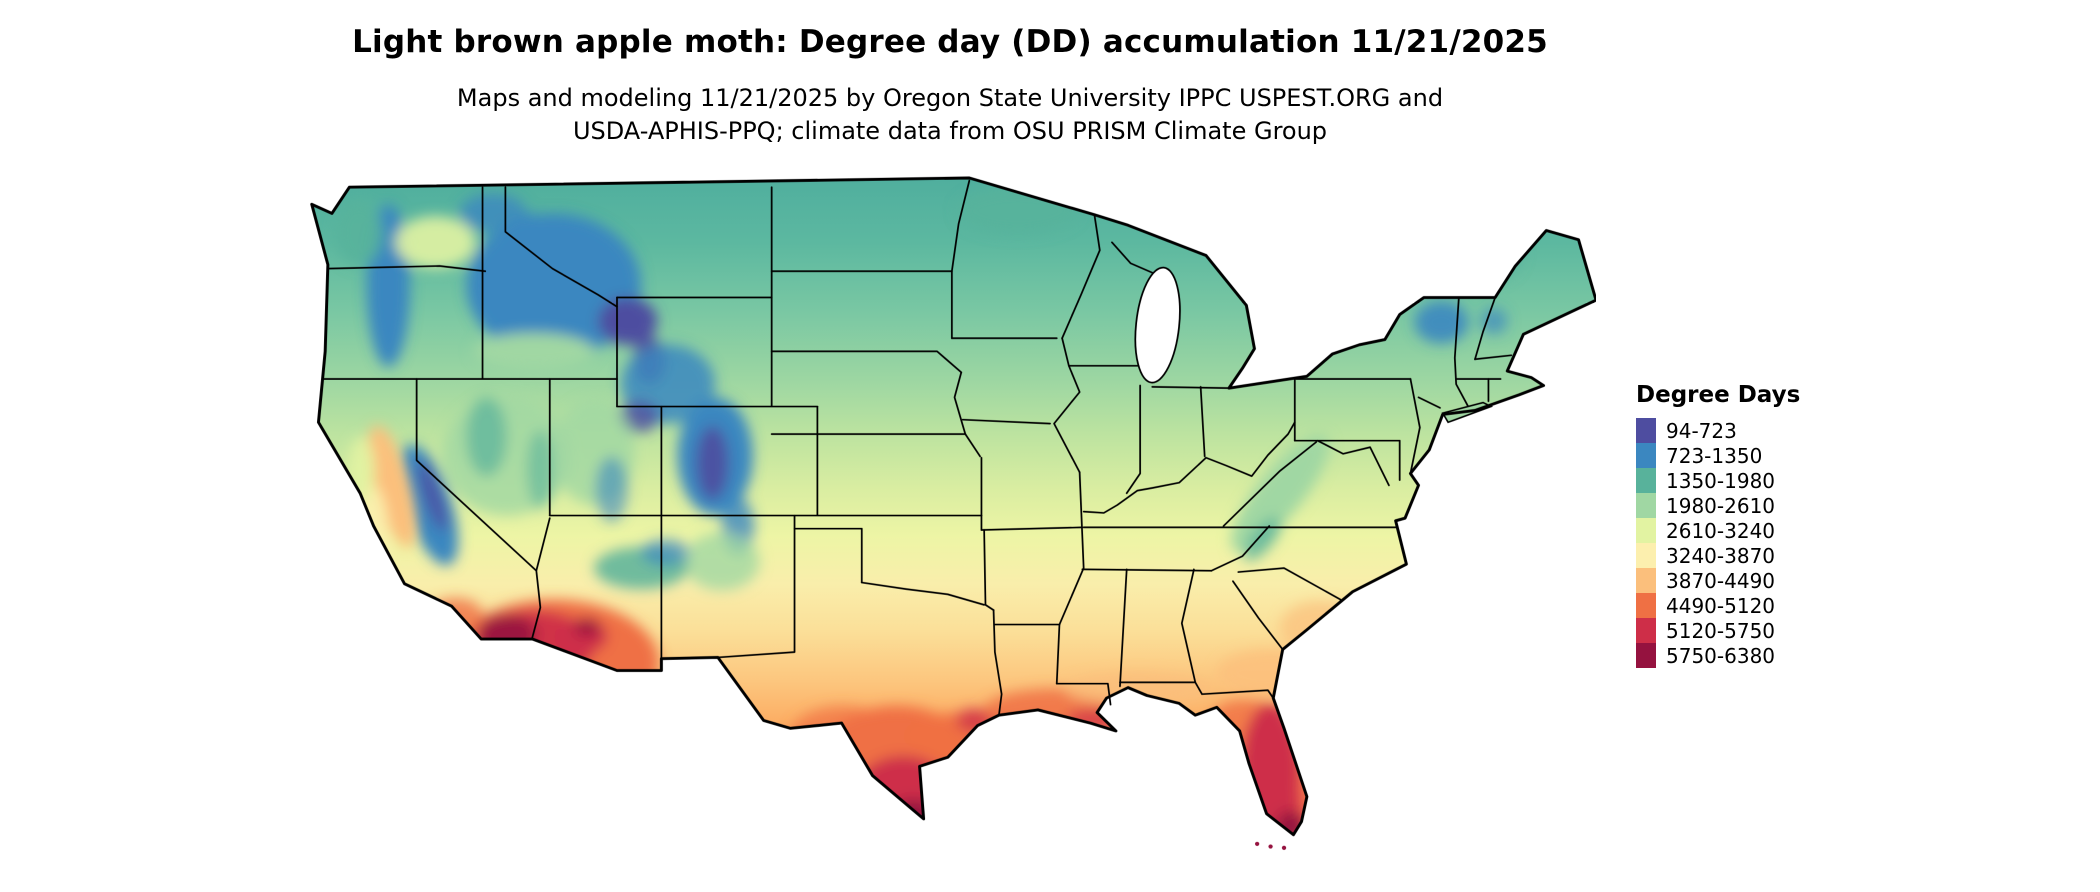 The width and height of the screenshot is (2100, 892). I want to click on lakes-layer, so click(1157, 325).